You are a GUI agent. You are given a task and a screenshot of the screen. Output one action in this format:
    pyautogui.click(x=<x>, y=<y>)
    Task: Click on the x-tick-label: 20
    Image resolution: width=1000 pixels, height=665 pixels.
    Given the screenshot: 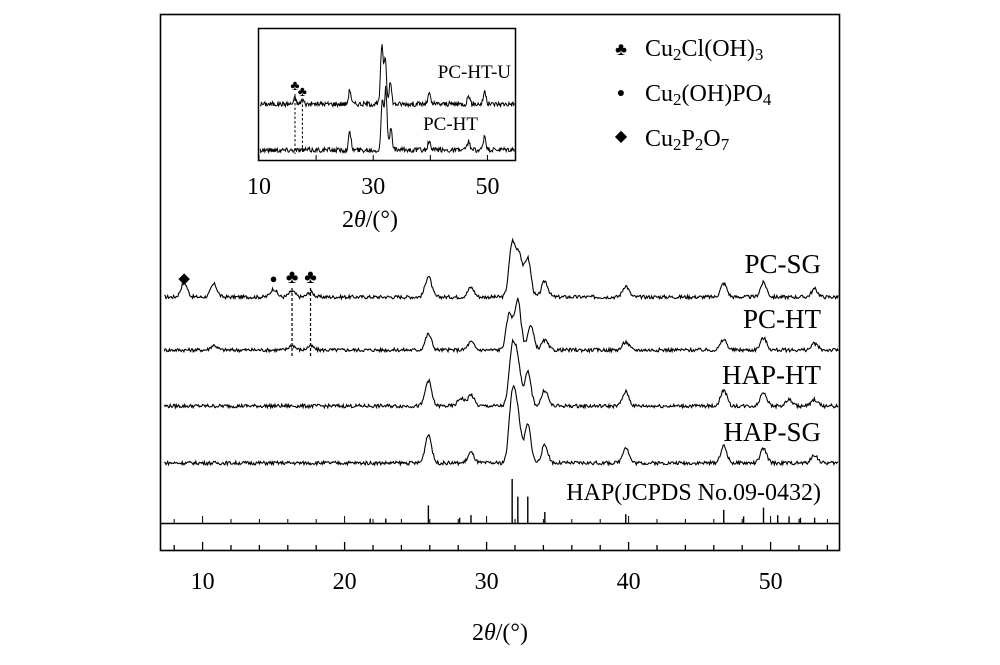 What is the action you would take?
    pyautogui.click(x=345, y=582)
    